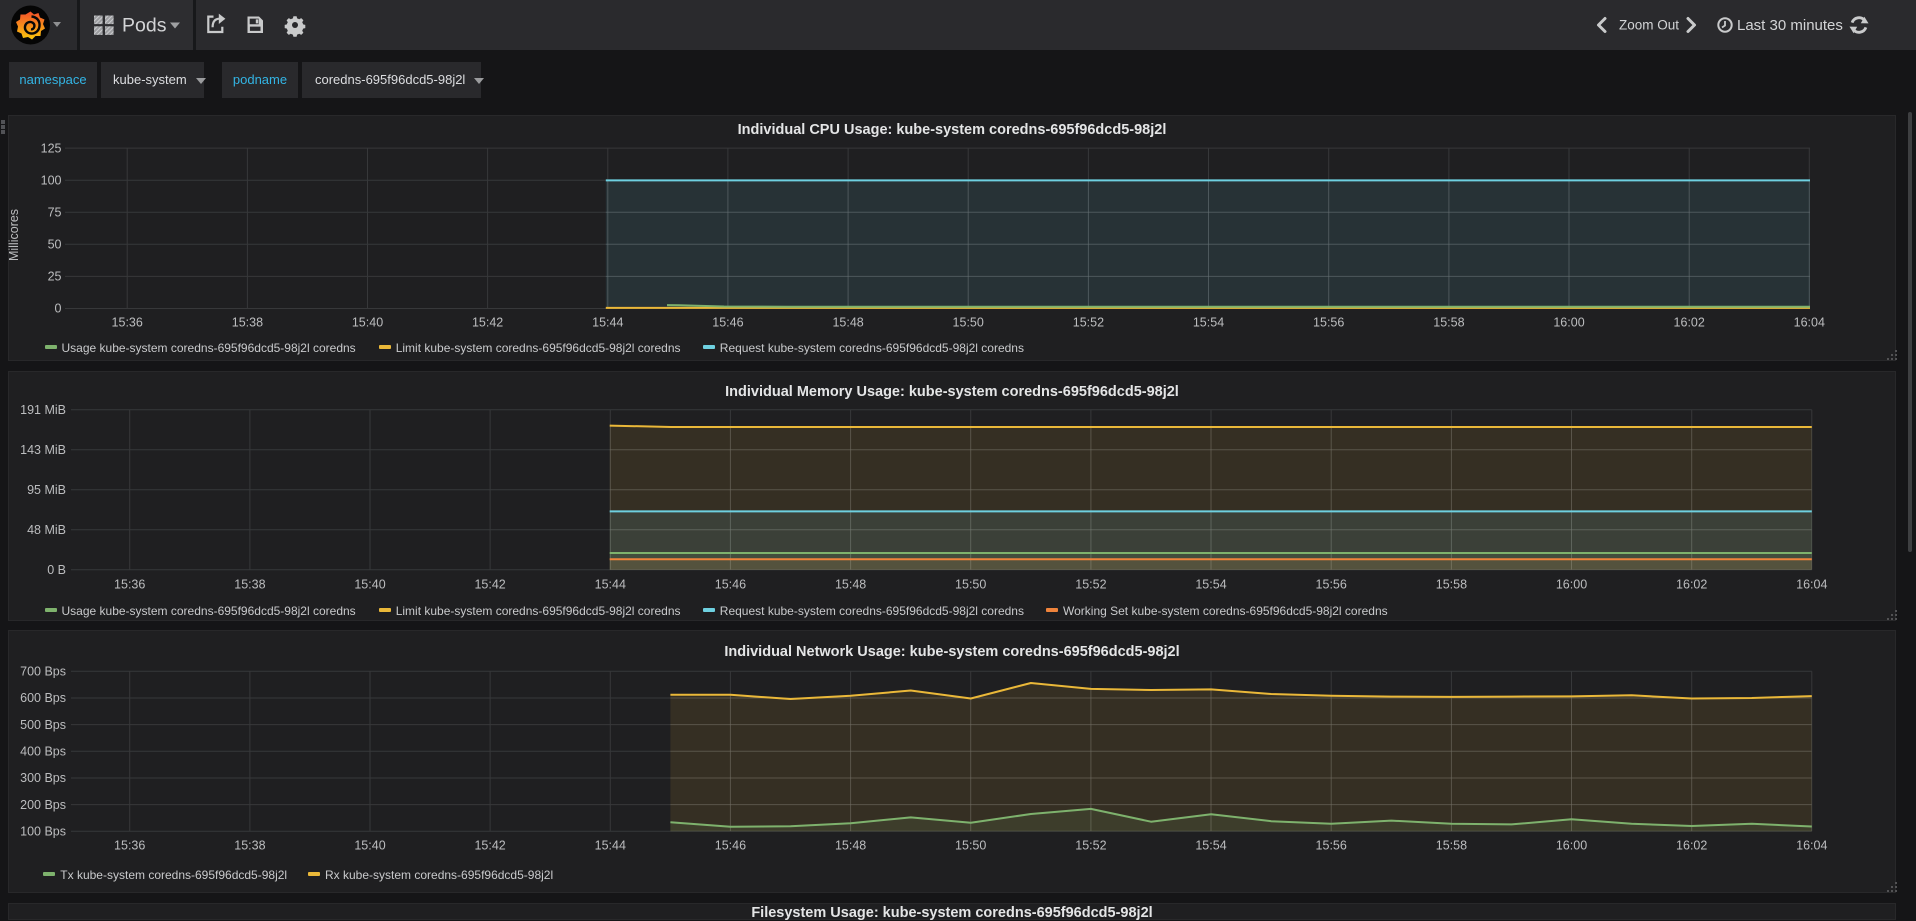  Describe the element at coordinates (56, 570) in the screenshot. I see `svg-text: 0 B` at that location.